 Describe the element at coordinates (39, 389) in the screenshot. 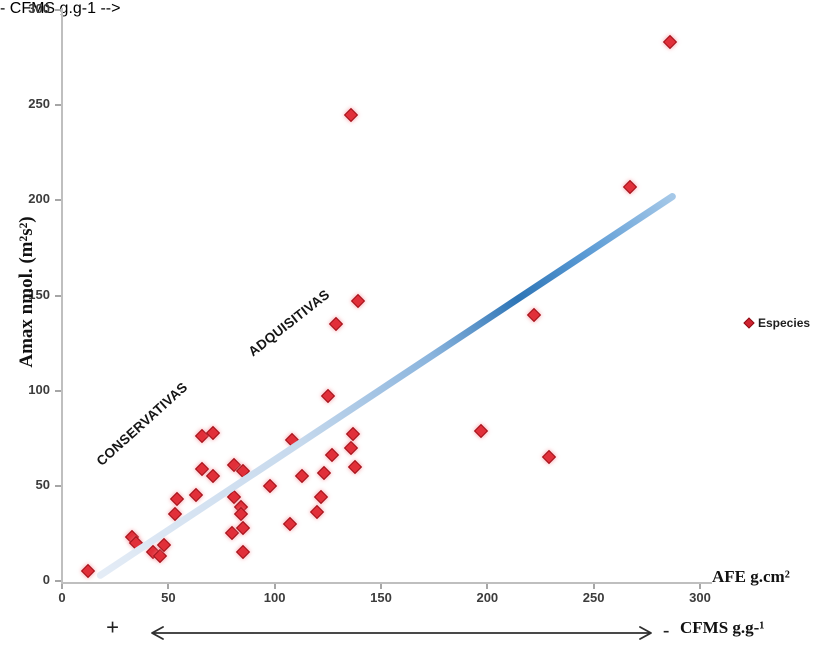

I see `y-tick-label: 100` at that location.